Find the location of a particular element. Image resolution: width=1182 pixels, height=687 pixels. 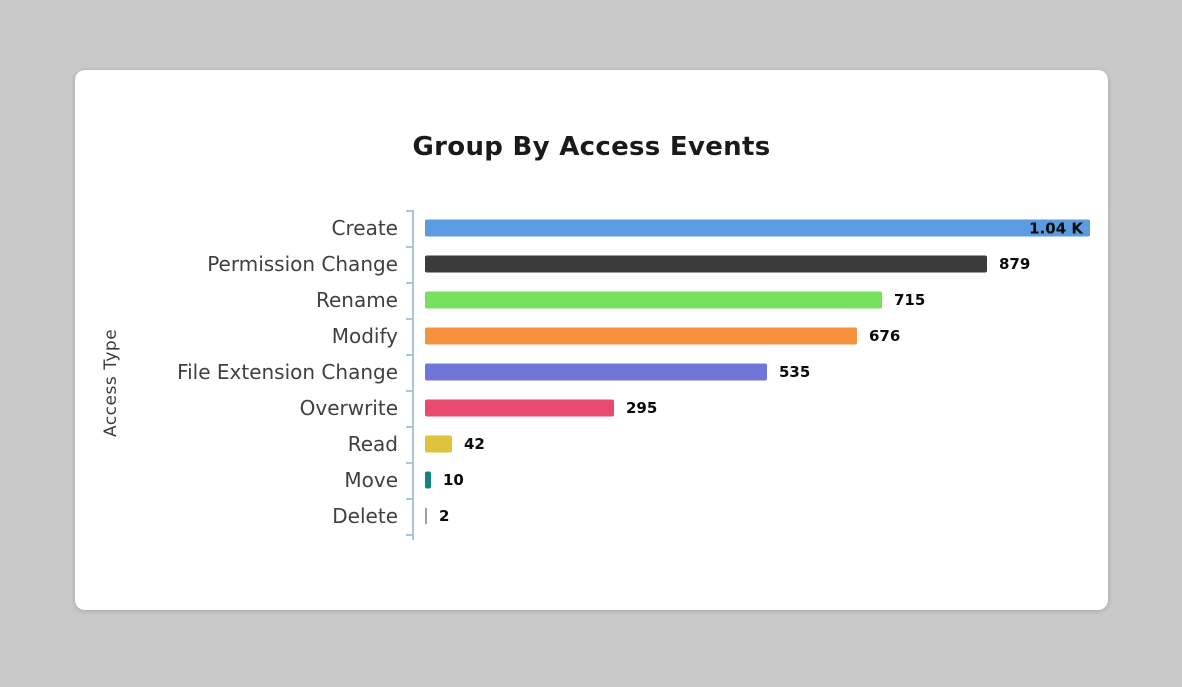

category-label: Modify is located at coordinates (364, 336).